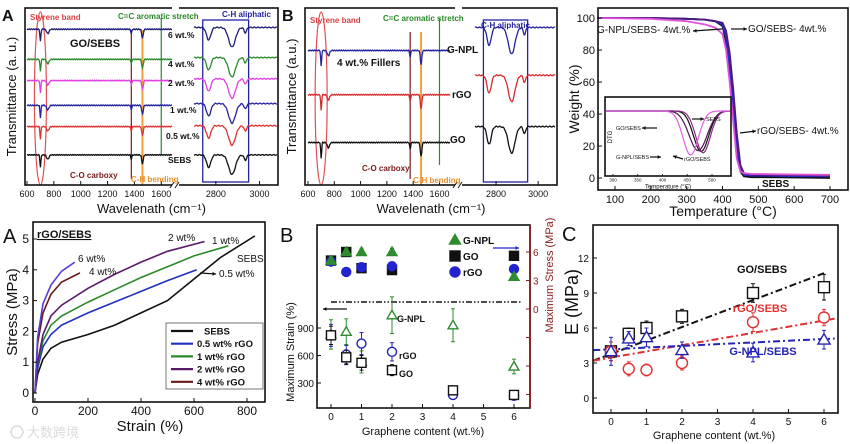 Image resolution: width=850 pixels, height=444 pixels. What do you see at coordinates (462, 95) in the screenshot?
I see `series-label-rgo: rGO` at bounding box center [462, 95].